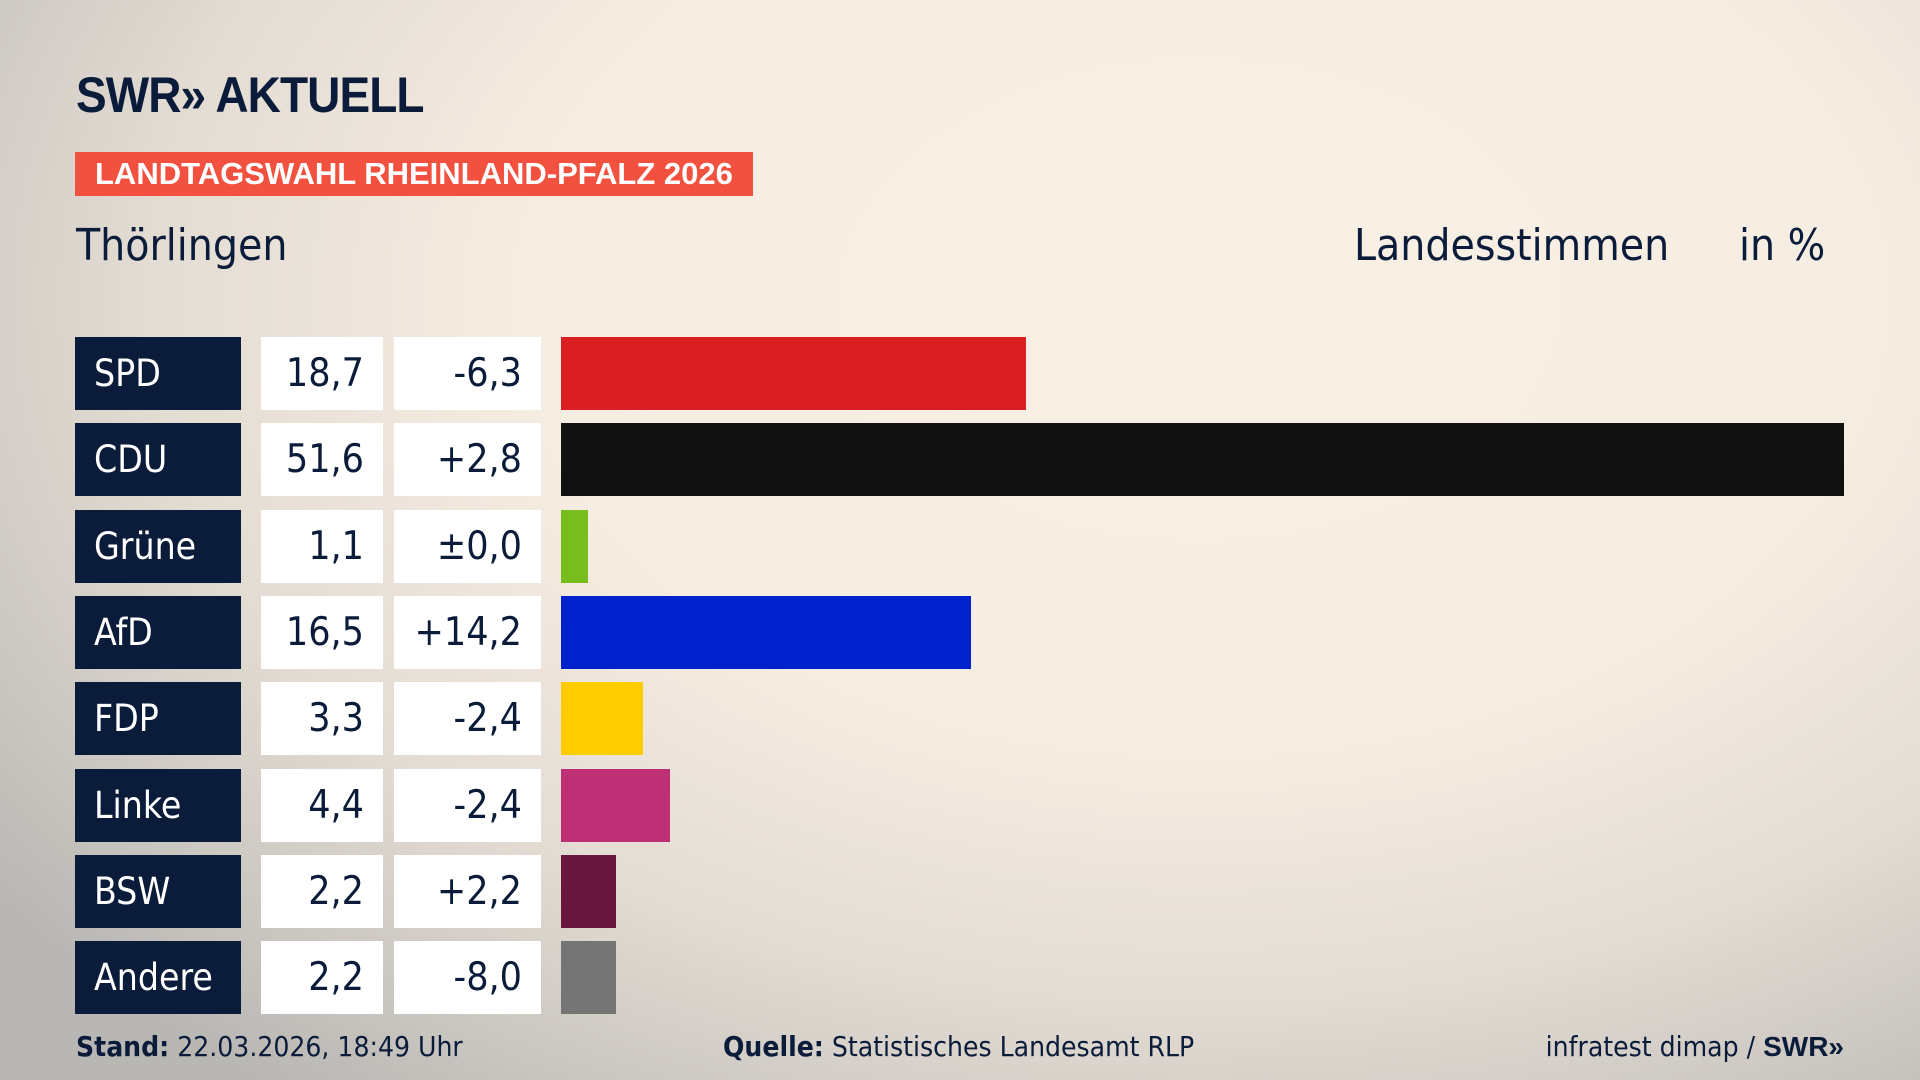 The height and width of the screenshot is (1080, 1920). What do you see at coordinates (322, 805) in the screenshot?
I see `value-label: 4,4` at bounding box center [322, 805].